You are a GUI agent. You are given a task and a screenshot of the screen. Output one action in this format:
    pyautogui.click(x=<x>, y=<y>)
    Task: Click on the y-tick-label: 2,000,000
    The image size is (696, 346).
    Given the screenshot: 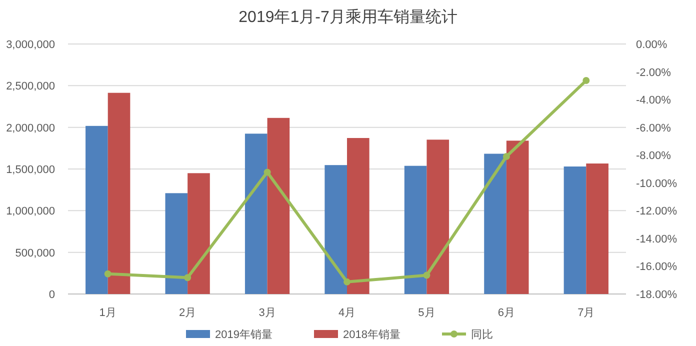 What is the action you would take?
    pyautogui.click(x=30, y=128)
    